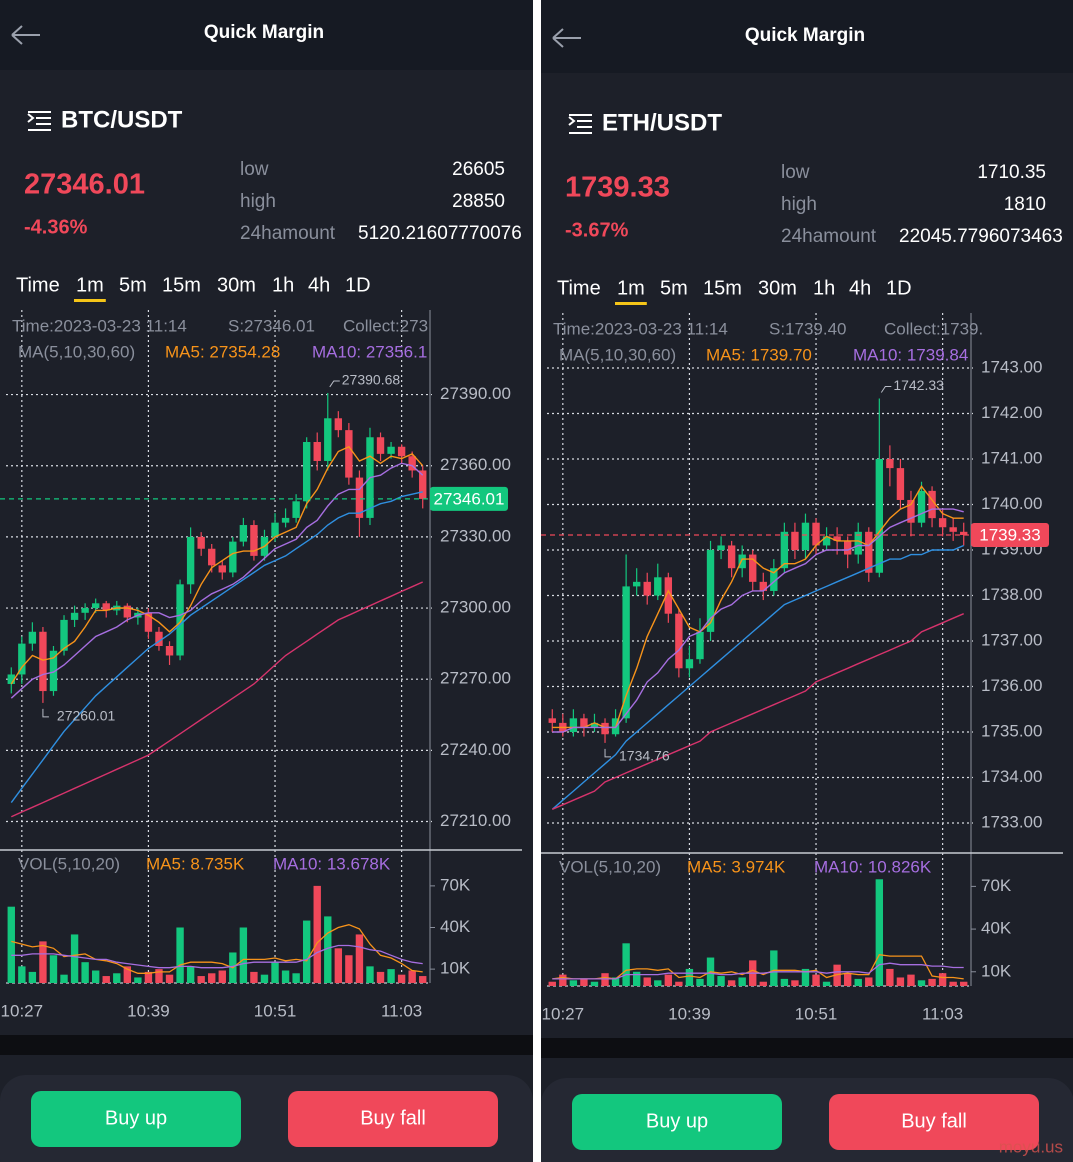 Image resolution: width=1073 pixels, height=1162 pixels. Describe the element at coordinates (475, 464) in the screenshot. I see `y-tick-label: 27360.00` at that location.